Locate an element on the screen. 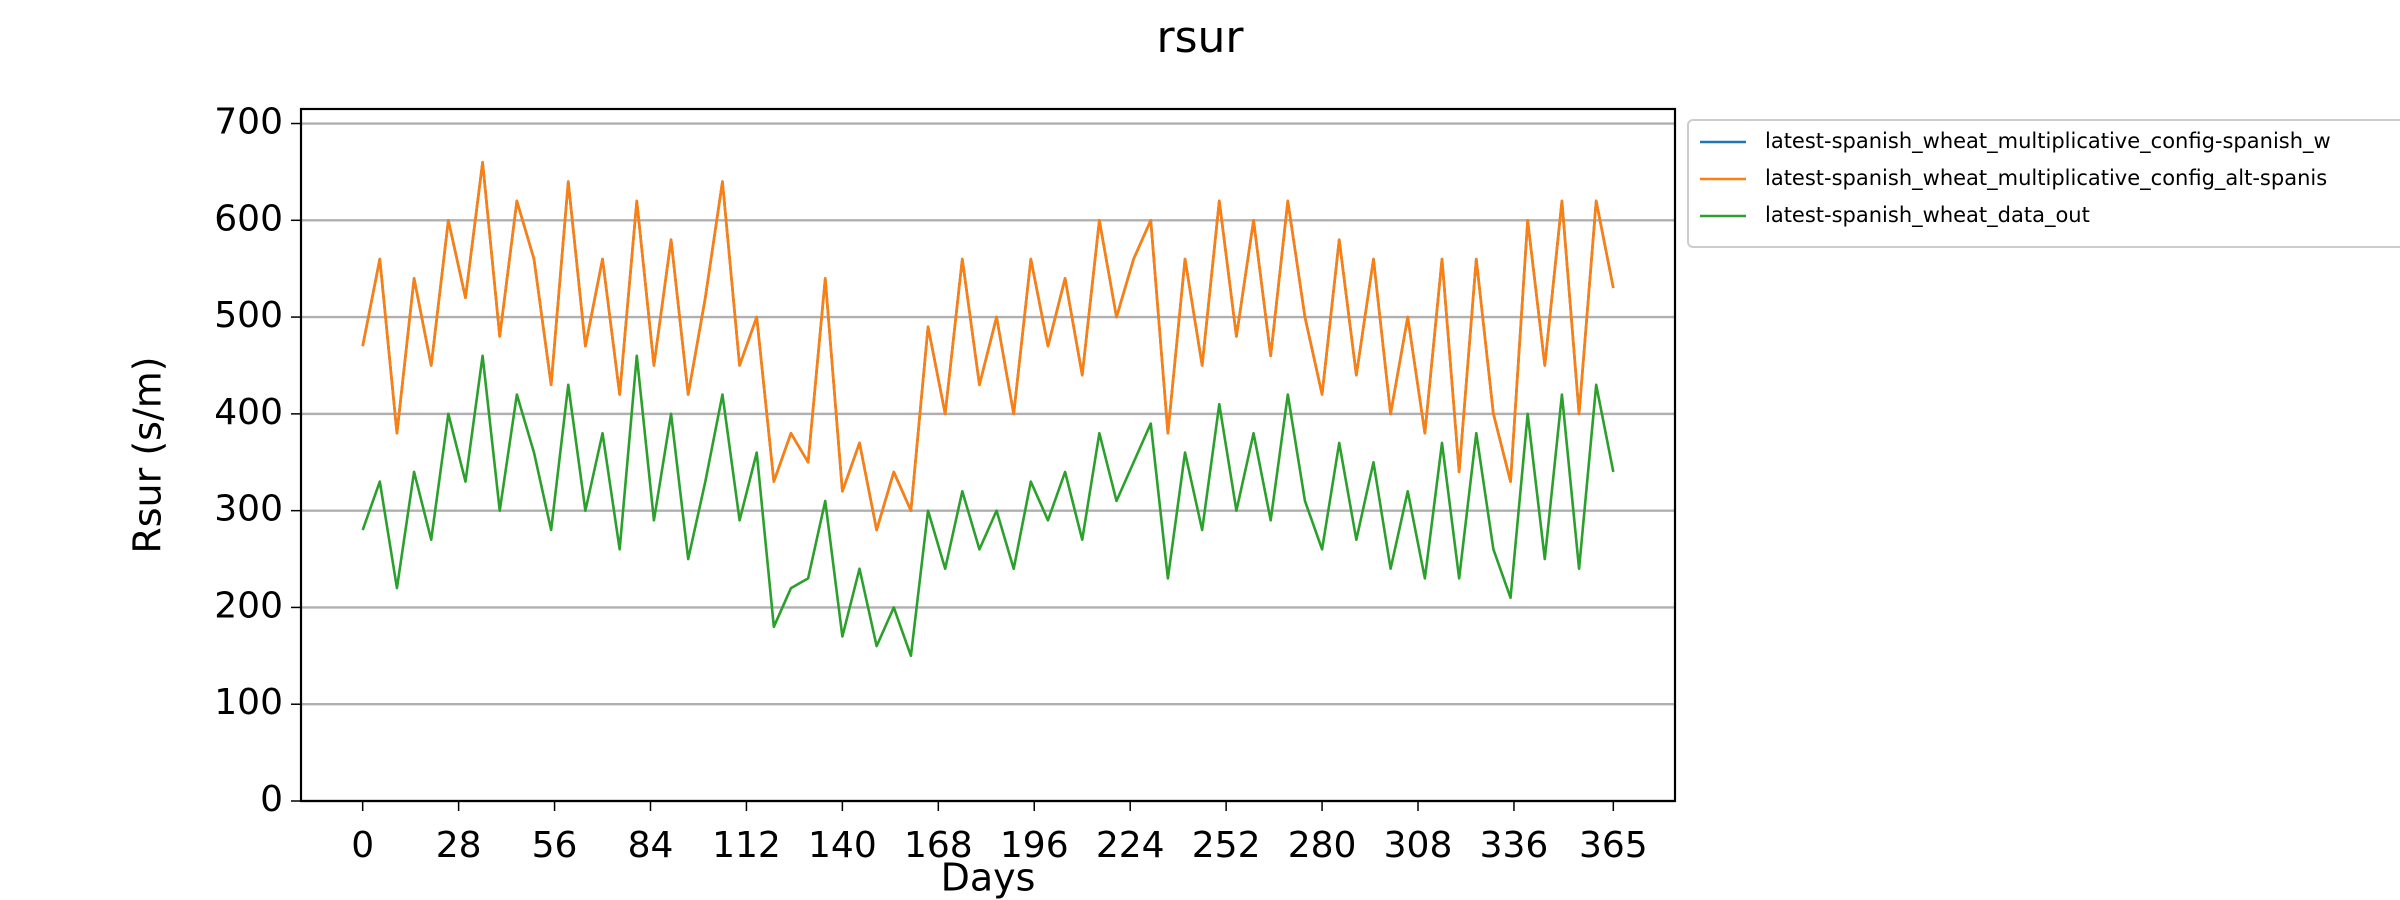 This screenshot has width=2400, height=900. x-tick-label: 252 is located at coordinates (1226, 845).